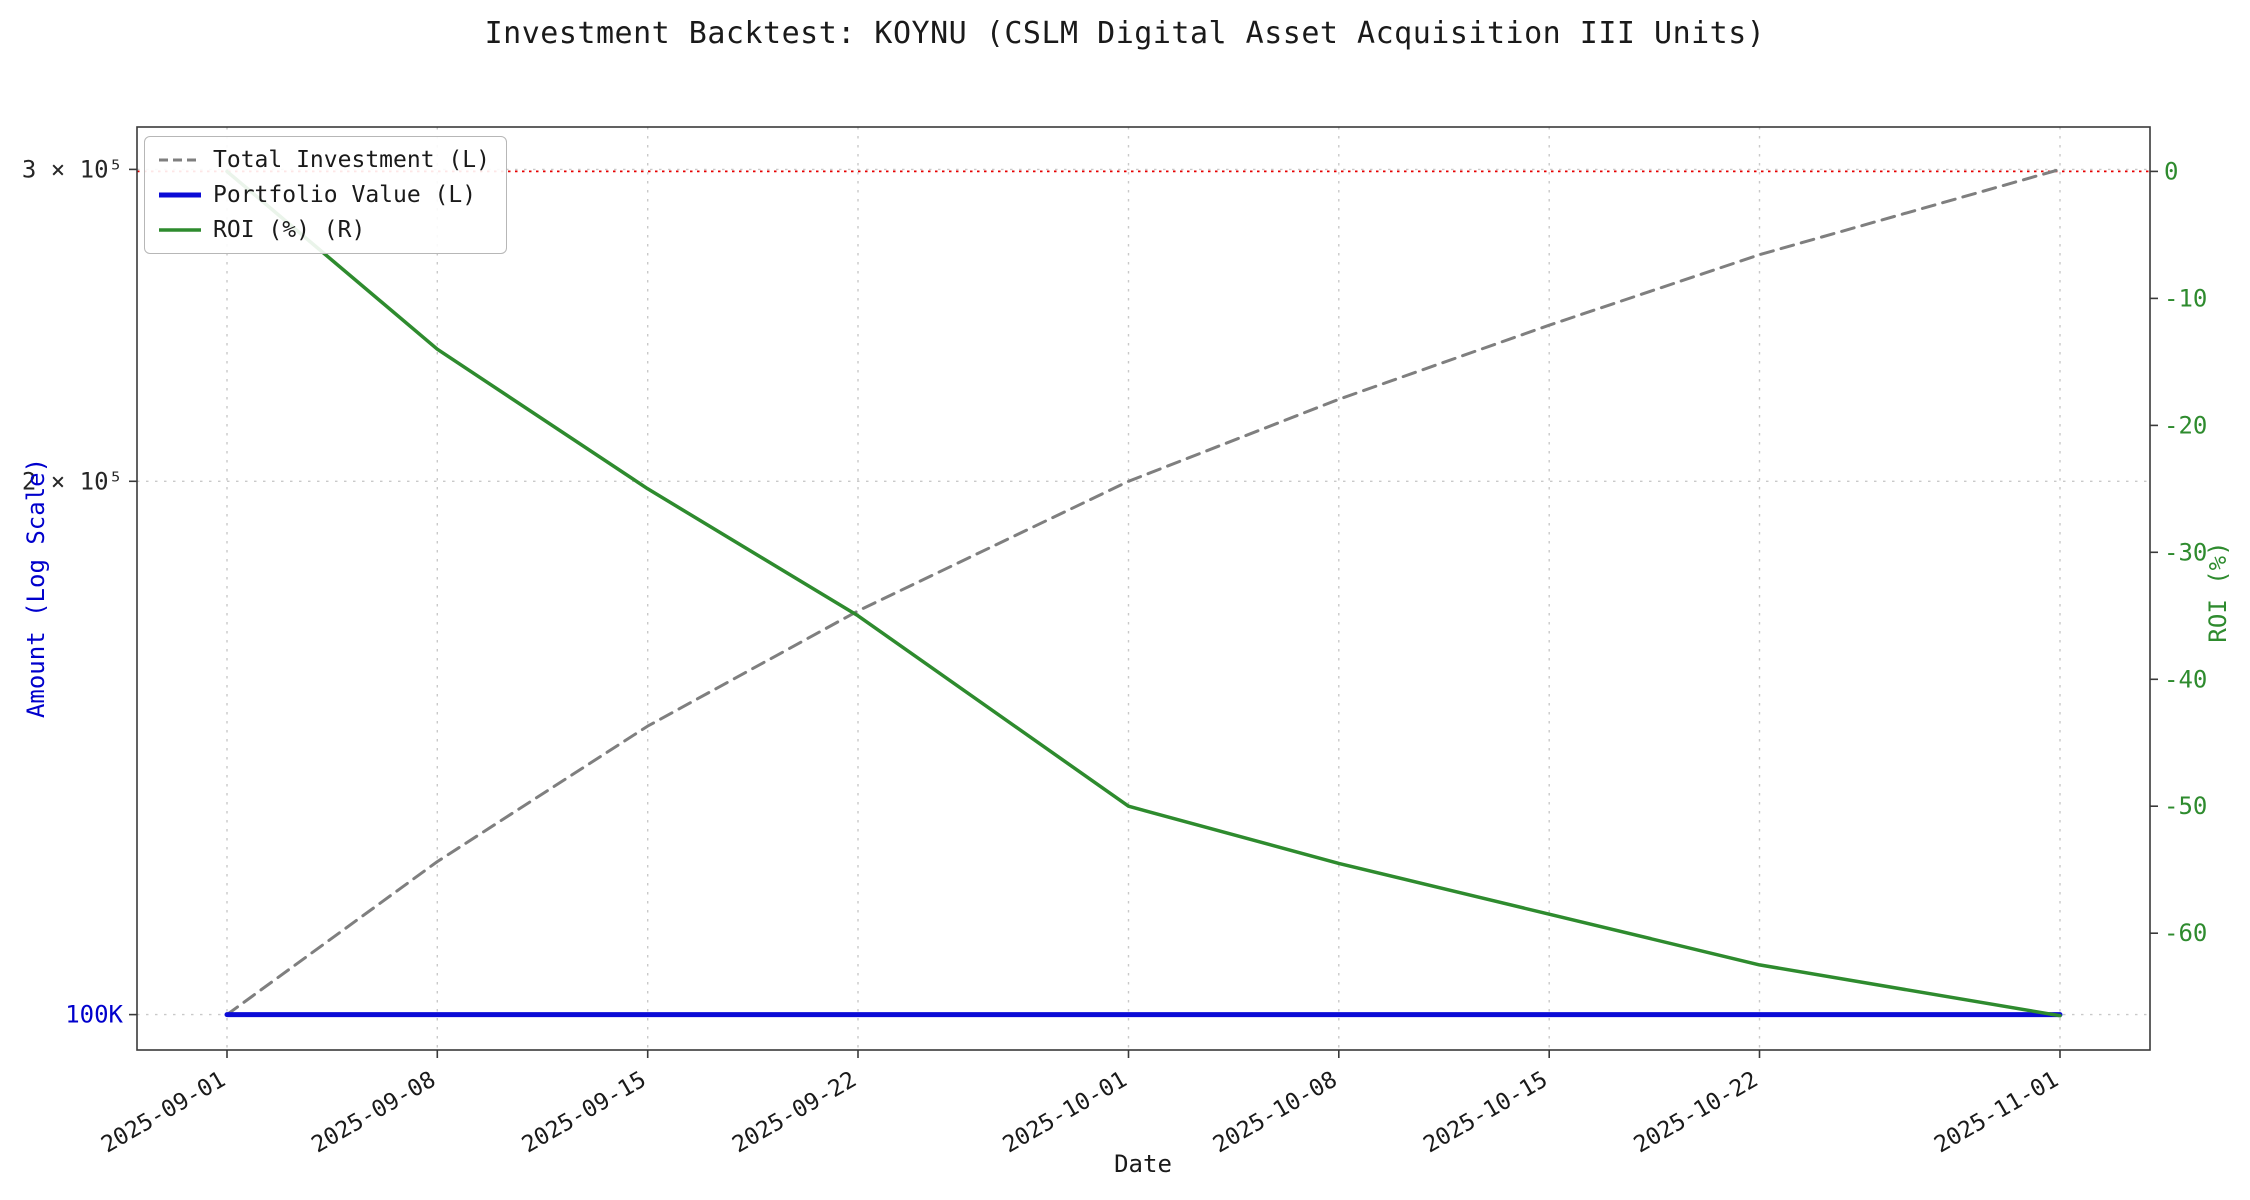 The image size is (2250, 1200). What do you see at coordinates (180, 230) in the screenshot?
I see `legend-solid-green-line-sample` at bounding box center [180, 230].